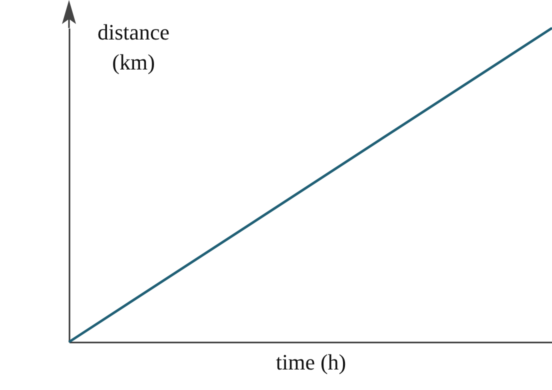 This screenshot has width=552, height=390. What do you see at coordinates (311, 362) in the screenshot?
I see `x-axis-title: time (h)` at bounding box center [311, 362].